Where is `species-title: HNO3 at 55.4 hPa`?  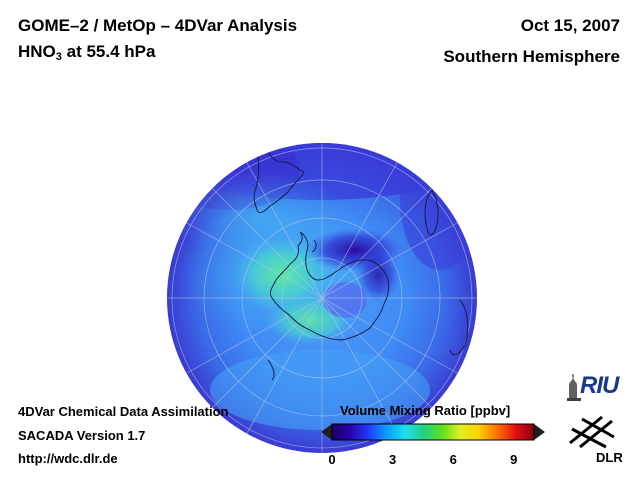 species-title: HNO3 at 55.4 hPa is located at coordinates (86, 52).